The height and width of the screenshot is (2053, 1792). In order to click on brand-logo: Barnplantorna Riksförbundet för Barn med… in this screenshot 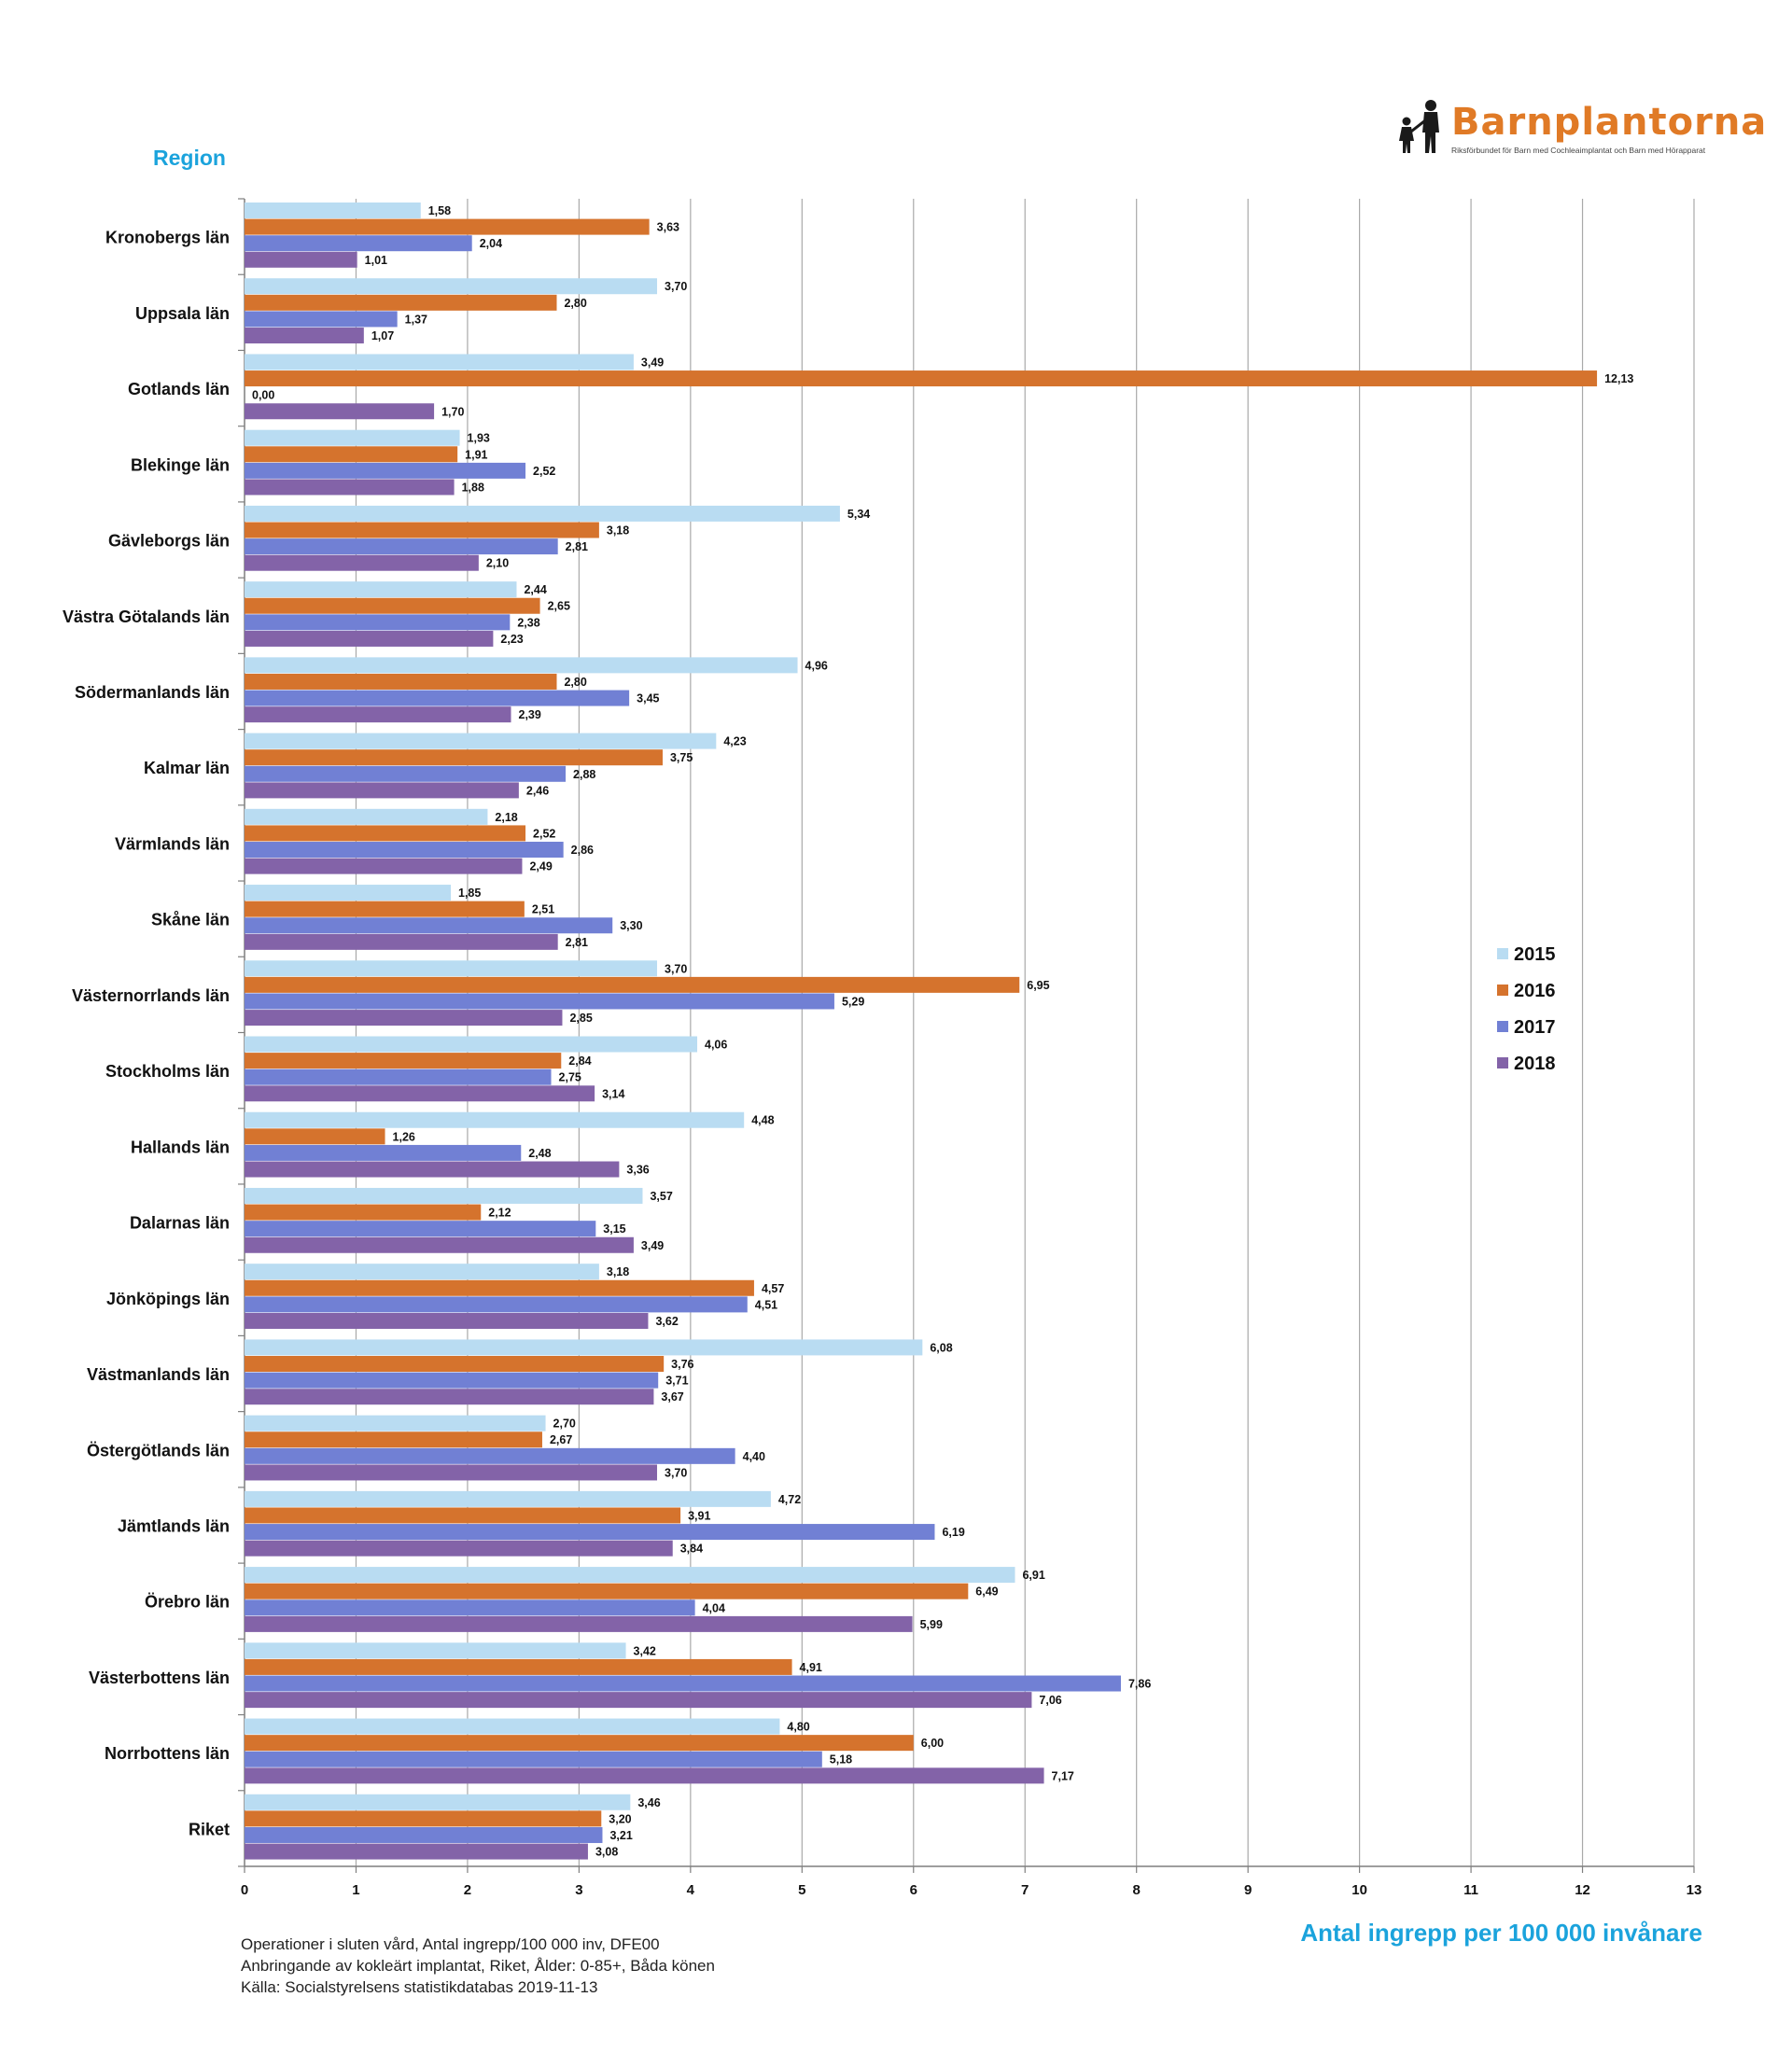, I will do `click(1580, 129)`.